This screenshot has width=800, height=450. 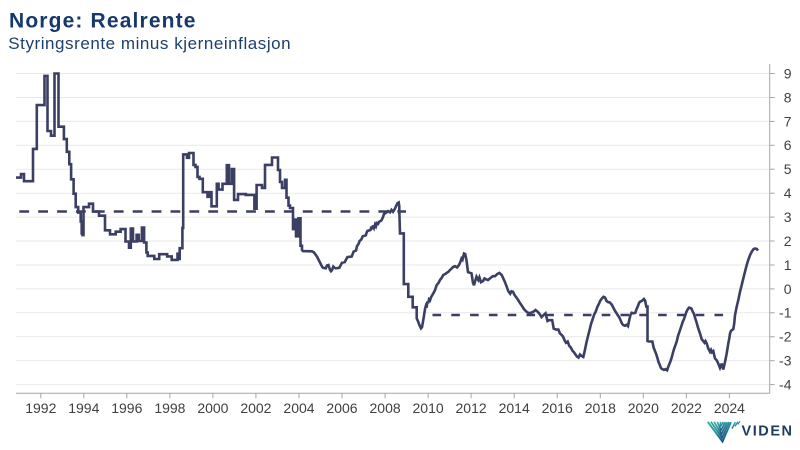 What do you see at coordinates (83, 408) in the screenshot?
I see `svg-text: 1994` at bounding box center [83, 408].